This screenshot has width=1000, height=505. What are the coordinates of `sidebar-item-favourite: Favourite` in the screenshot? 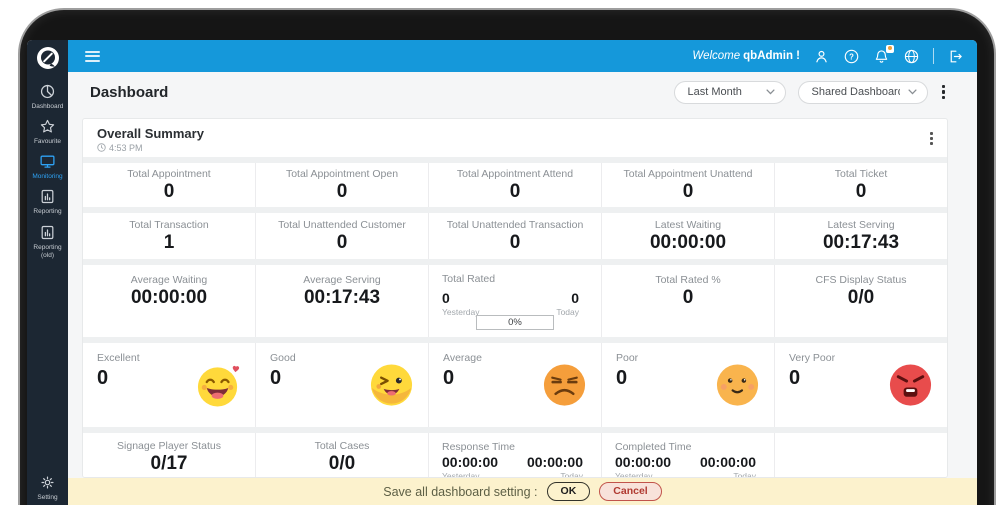 It's located at (47, 131).